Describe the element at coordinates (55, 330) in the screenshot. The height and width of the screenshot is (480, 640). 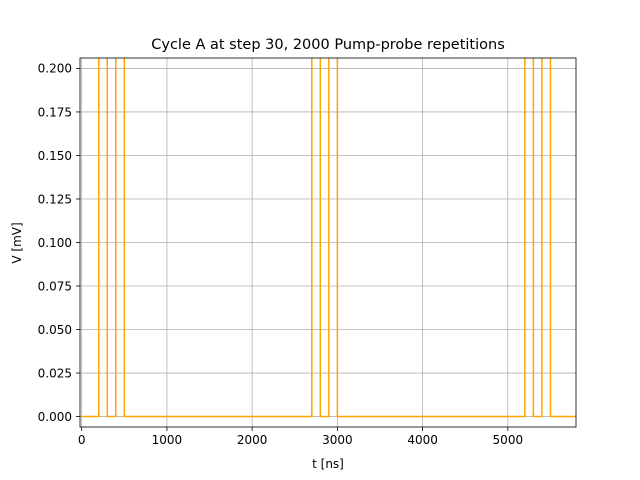
I see `y-tick-label: 0.050` at that location.